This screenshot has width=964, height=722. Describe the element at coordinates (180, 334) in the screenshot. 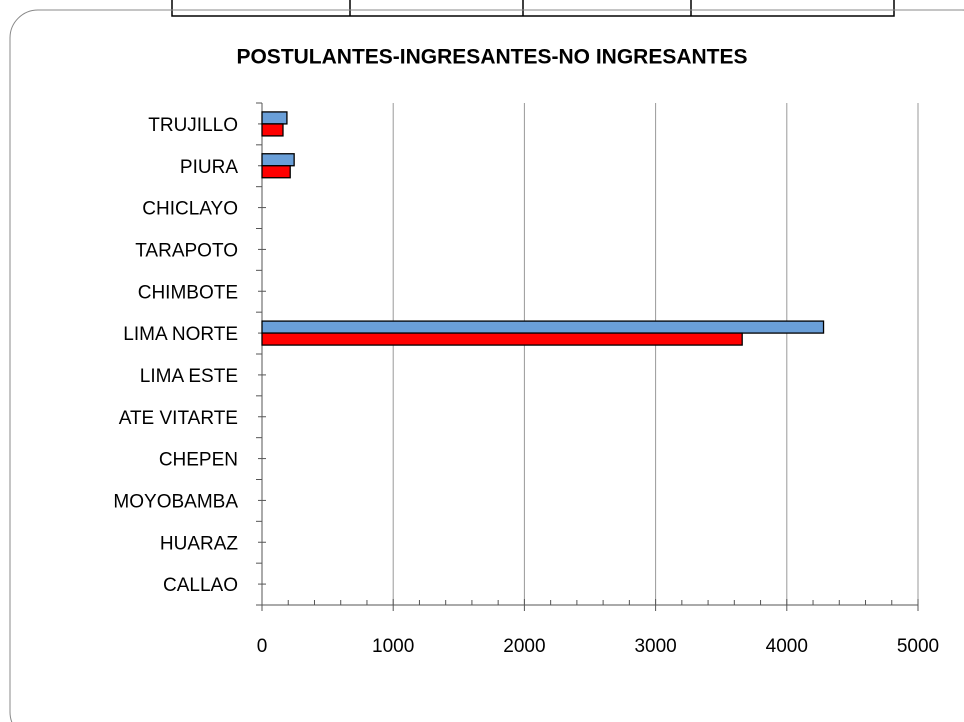

I see `y-tick-label: LIMA NORTE` at that location.